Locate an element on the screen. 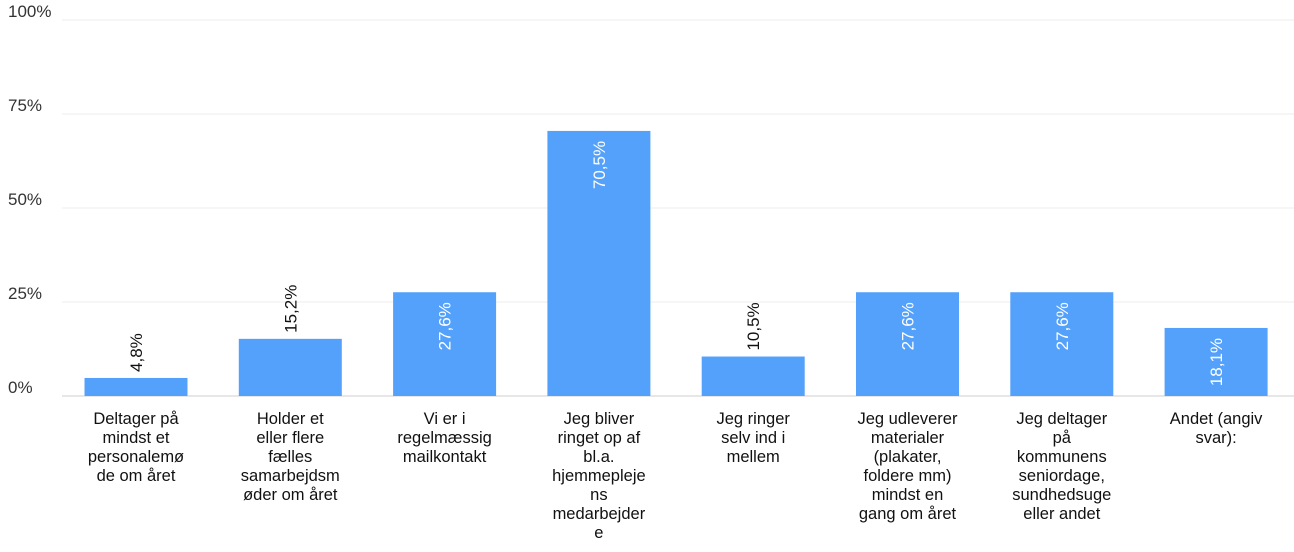 The width and height of the screenshot is (1294, 552). y-tick-label: 75% is located at coordinates (25, 105).